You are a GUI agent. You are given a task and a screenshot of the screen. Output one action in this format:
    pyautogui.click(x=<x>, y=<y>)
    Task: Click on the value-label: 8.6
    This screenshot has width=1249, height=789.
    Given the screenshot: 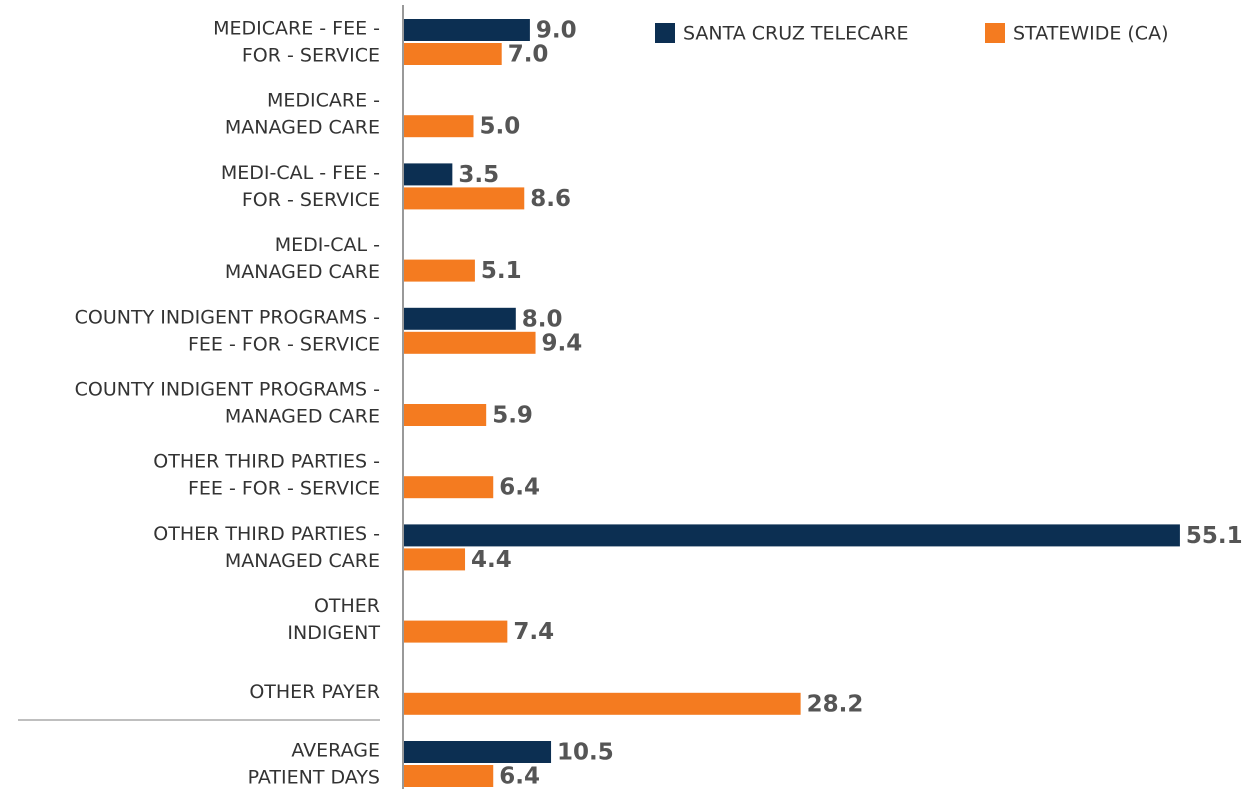 What is the action you would take?
    pyautogui.click(x=550, y=199)
    